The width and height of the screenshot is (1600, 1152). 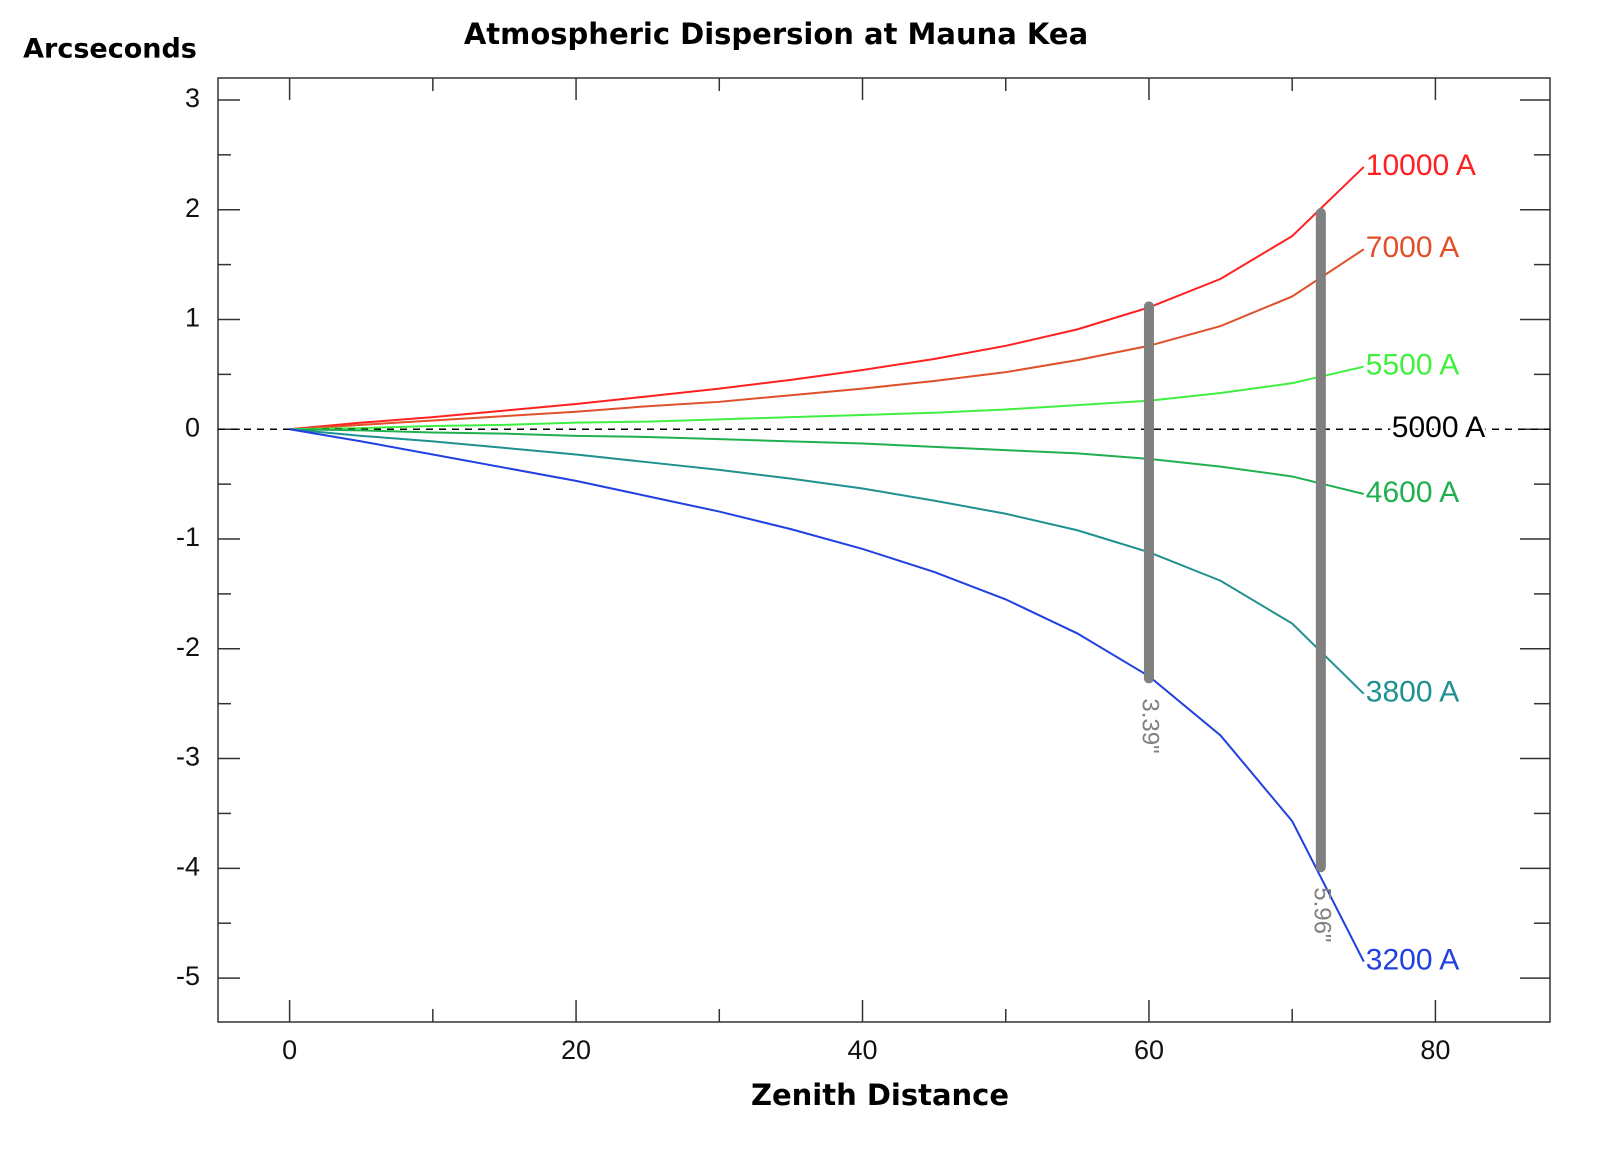 What do you see at coordinates (1321, 914) in the screenshot?
I see `dispersion-label: 5.96"` at bounding box center [1321, 914].